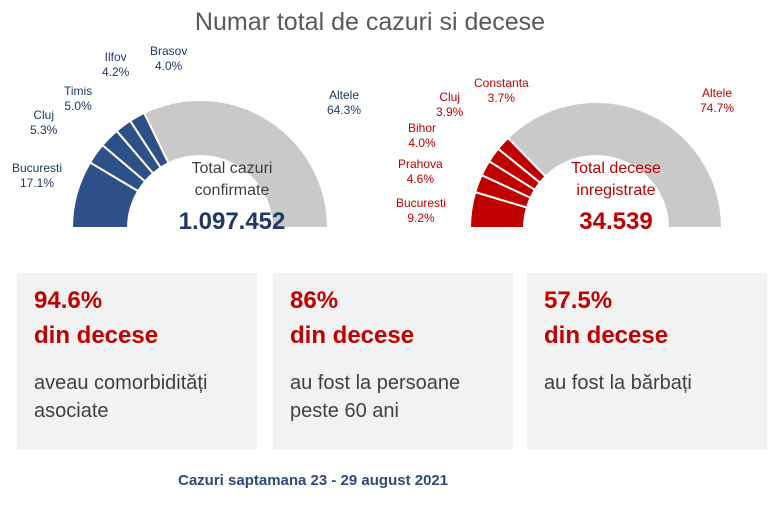 This screenshot has height=505, width=784. Describe the element at coordinates (116, 64) in the screenshot. I see `cases-label-ilfov: Ilfov 4.2%` at that location.